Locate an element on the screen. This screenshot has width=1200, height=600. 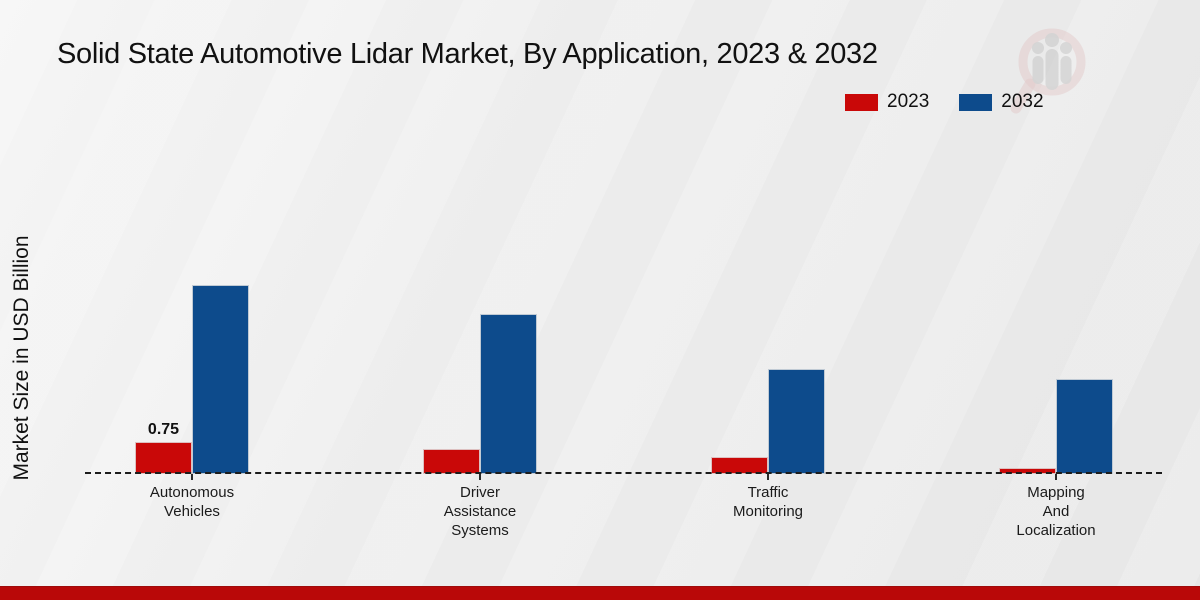
legend-label-2023: 2023 is located at coordinates (908, 101).